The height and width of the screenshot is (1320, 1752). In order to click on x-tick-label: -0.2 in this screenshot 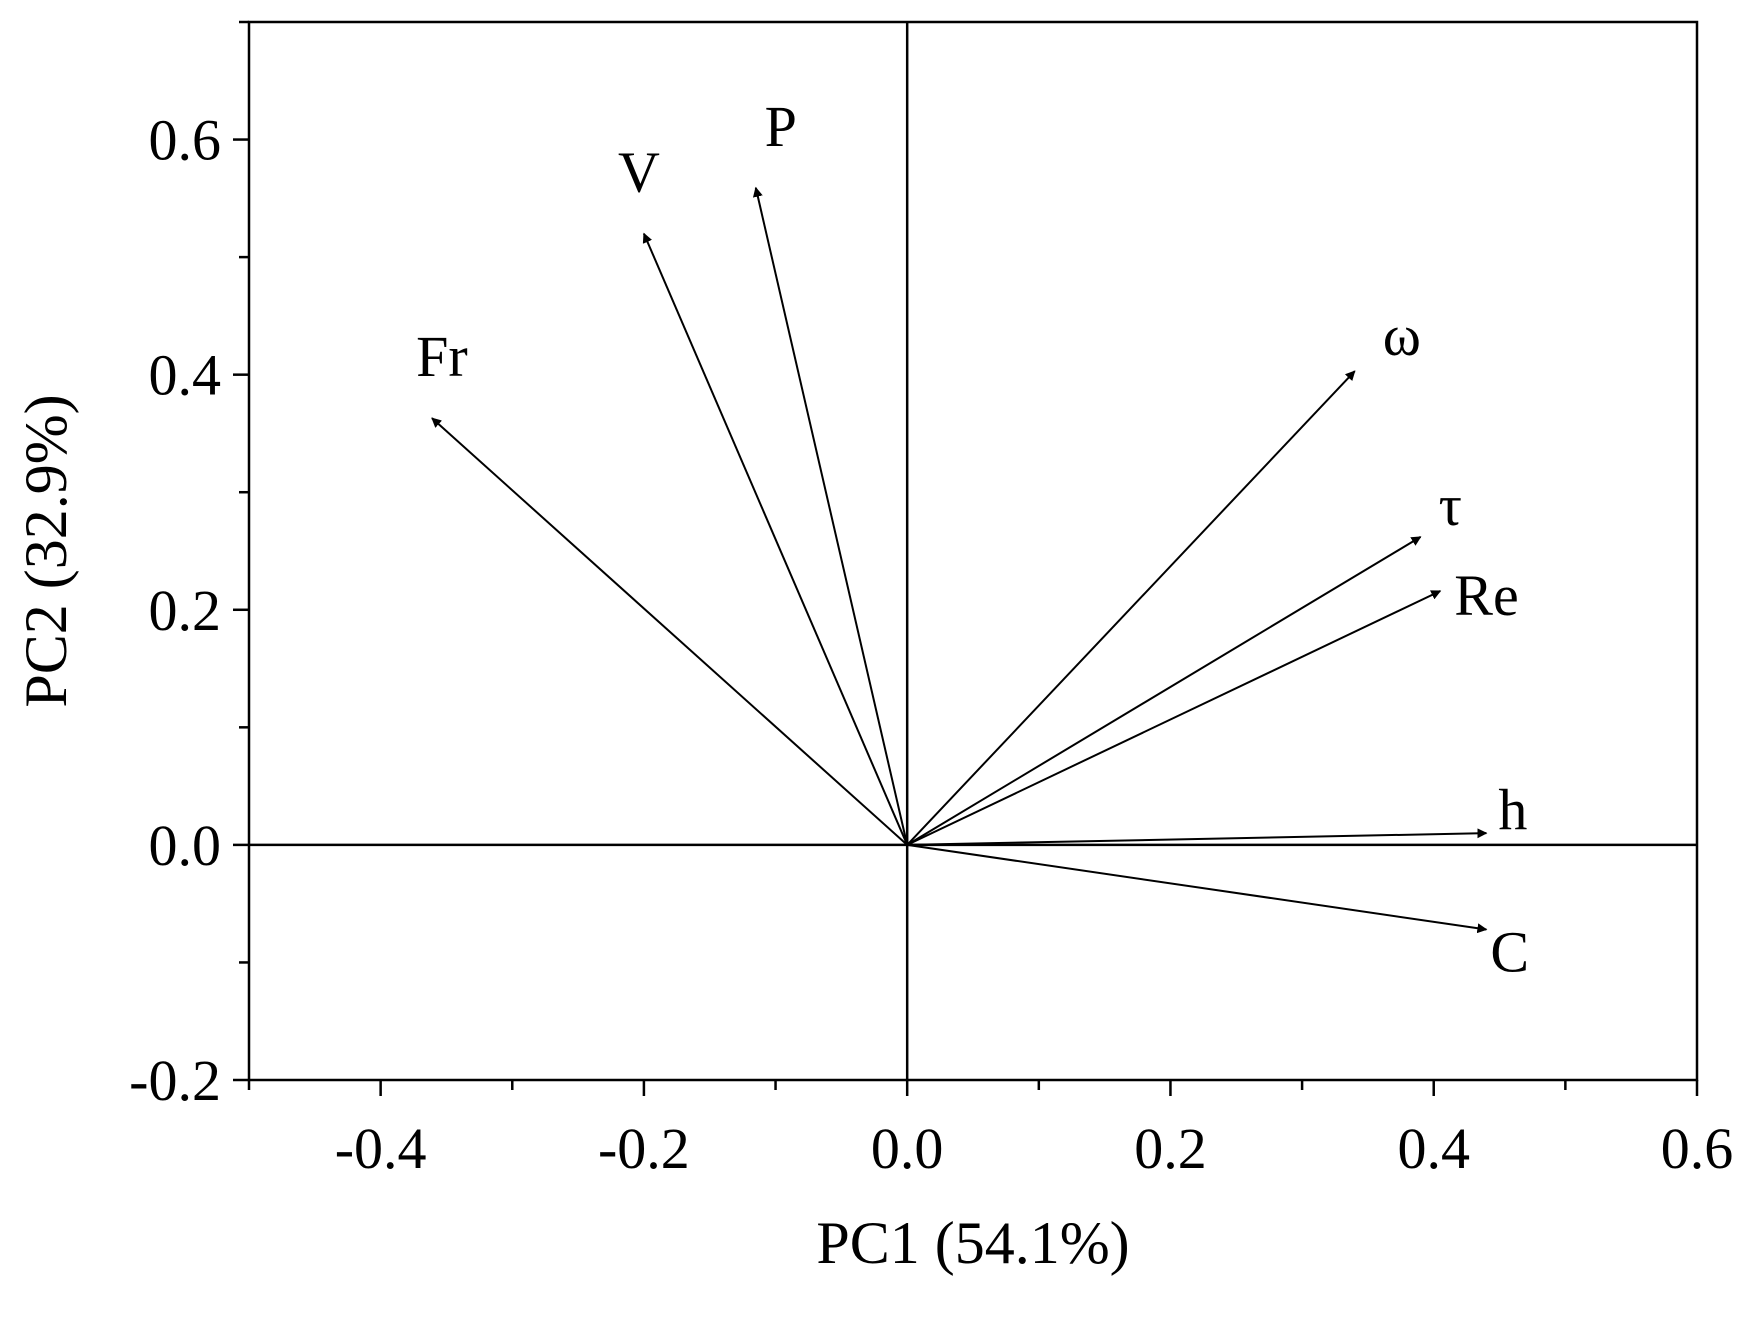, I will do `click(644, 1148)`.